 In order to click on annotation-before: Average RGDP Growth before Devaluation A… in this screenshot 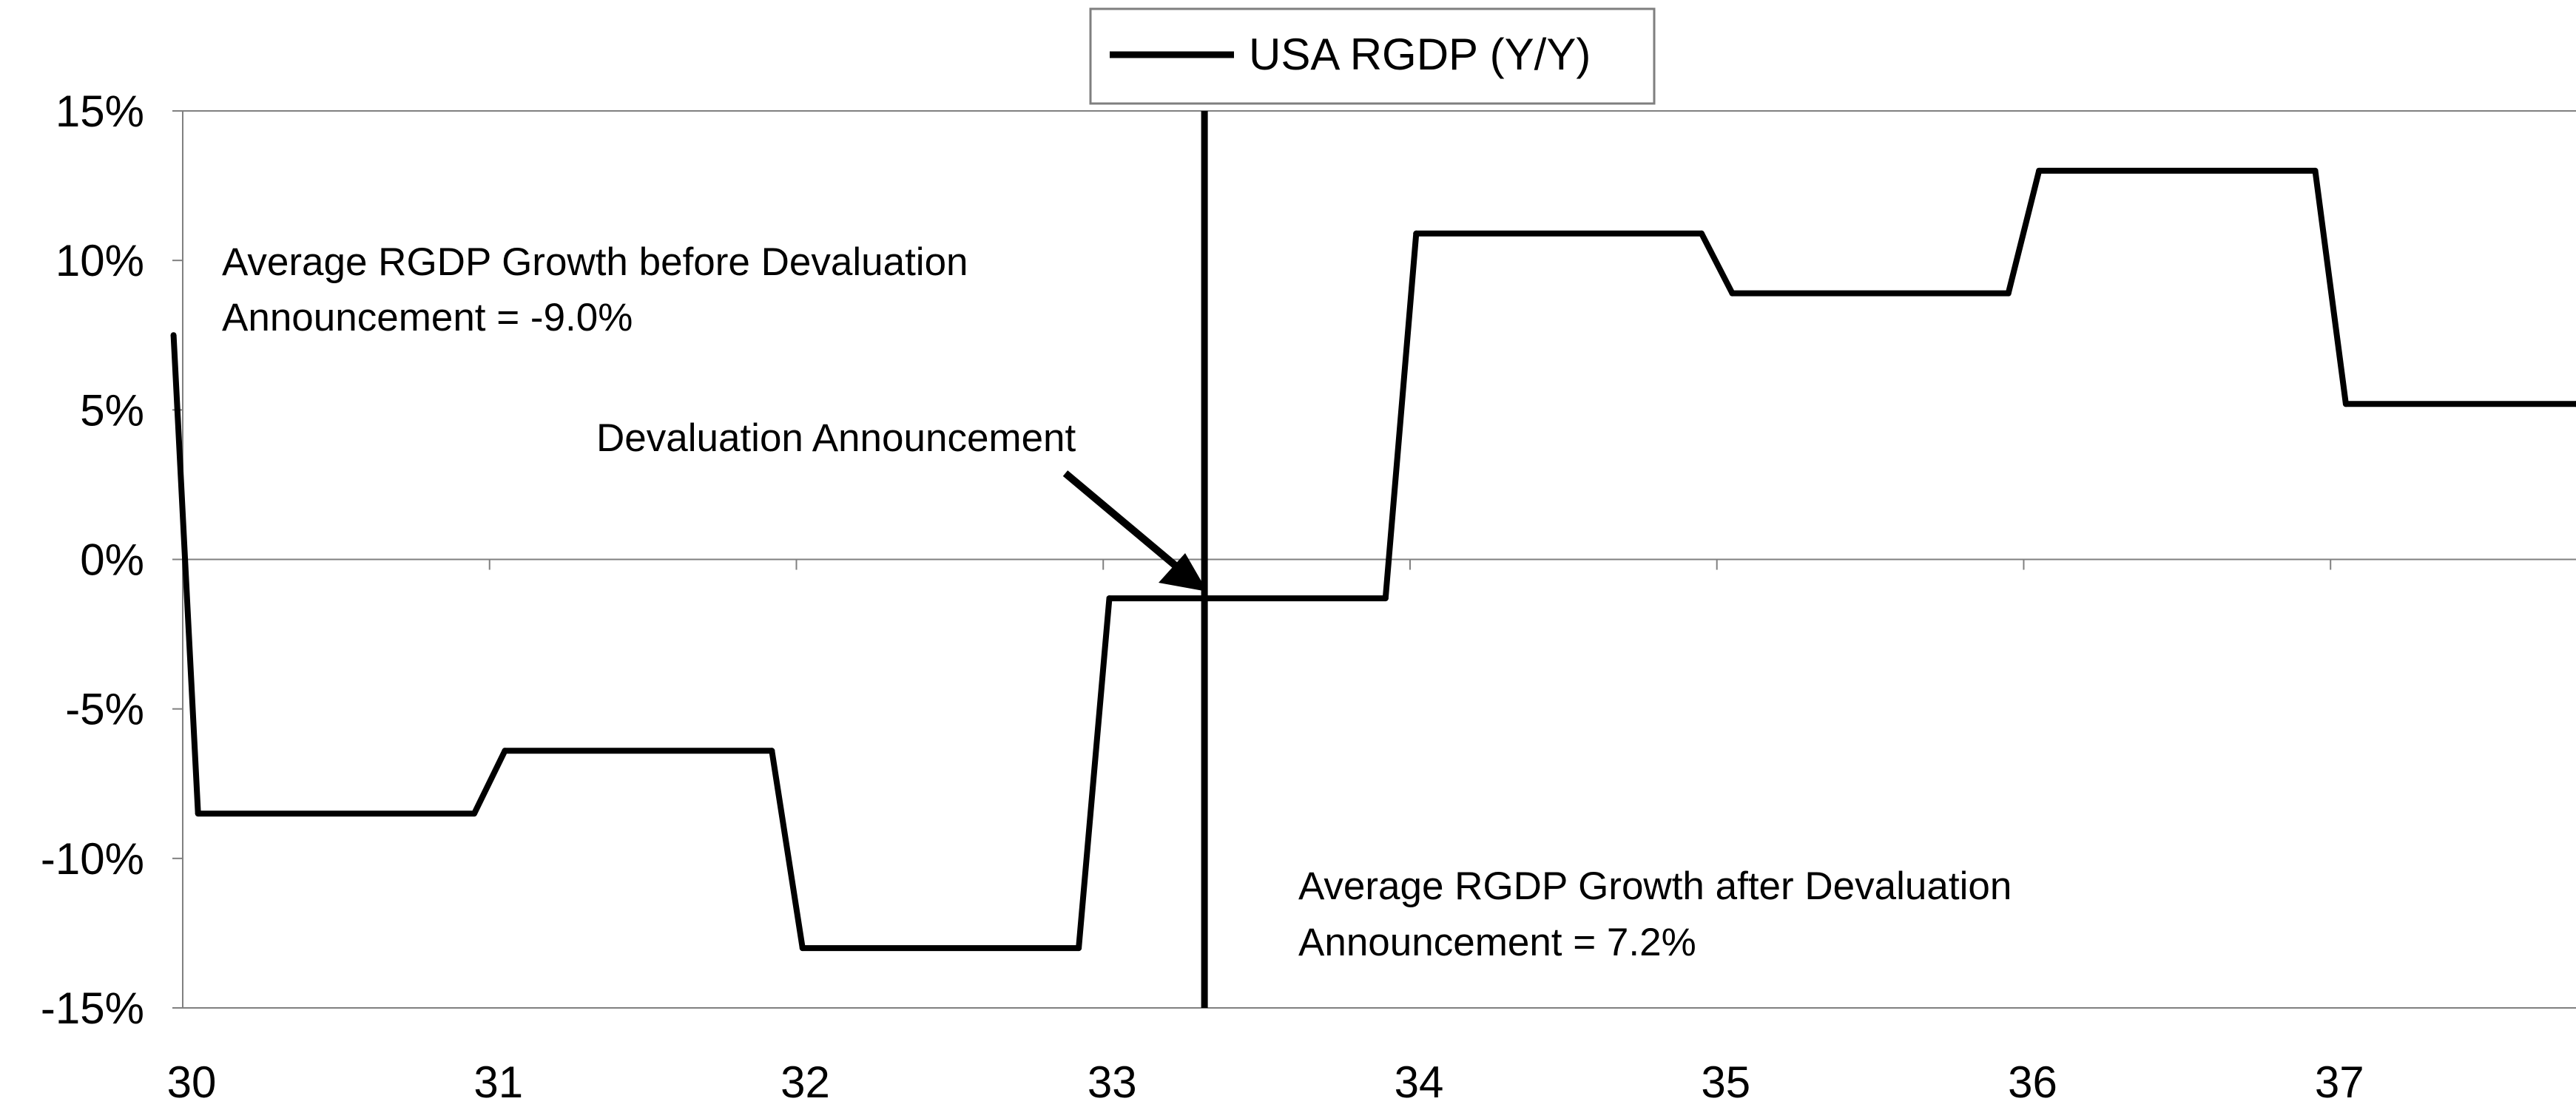, I will do `click(595, 289)`.